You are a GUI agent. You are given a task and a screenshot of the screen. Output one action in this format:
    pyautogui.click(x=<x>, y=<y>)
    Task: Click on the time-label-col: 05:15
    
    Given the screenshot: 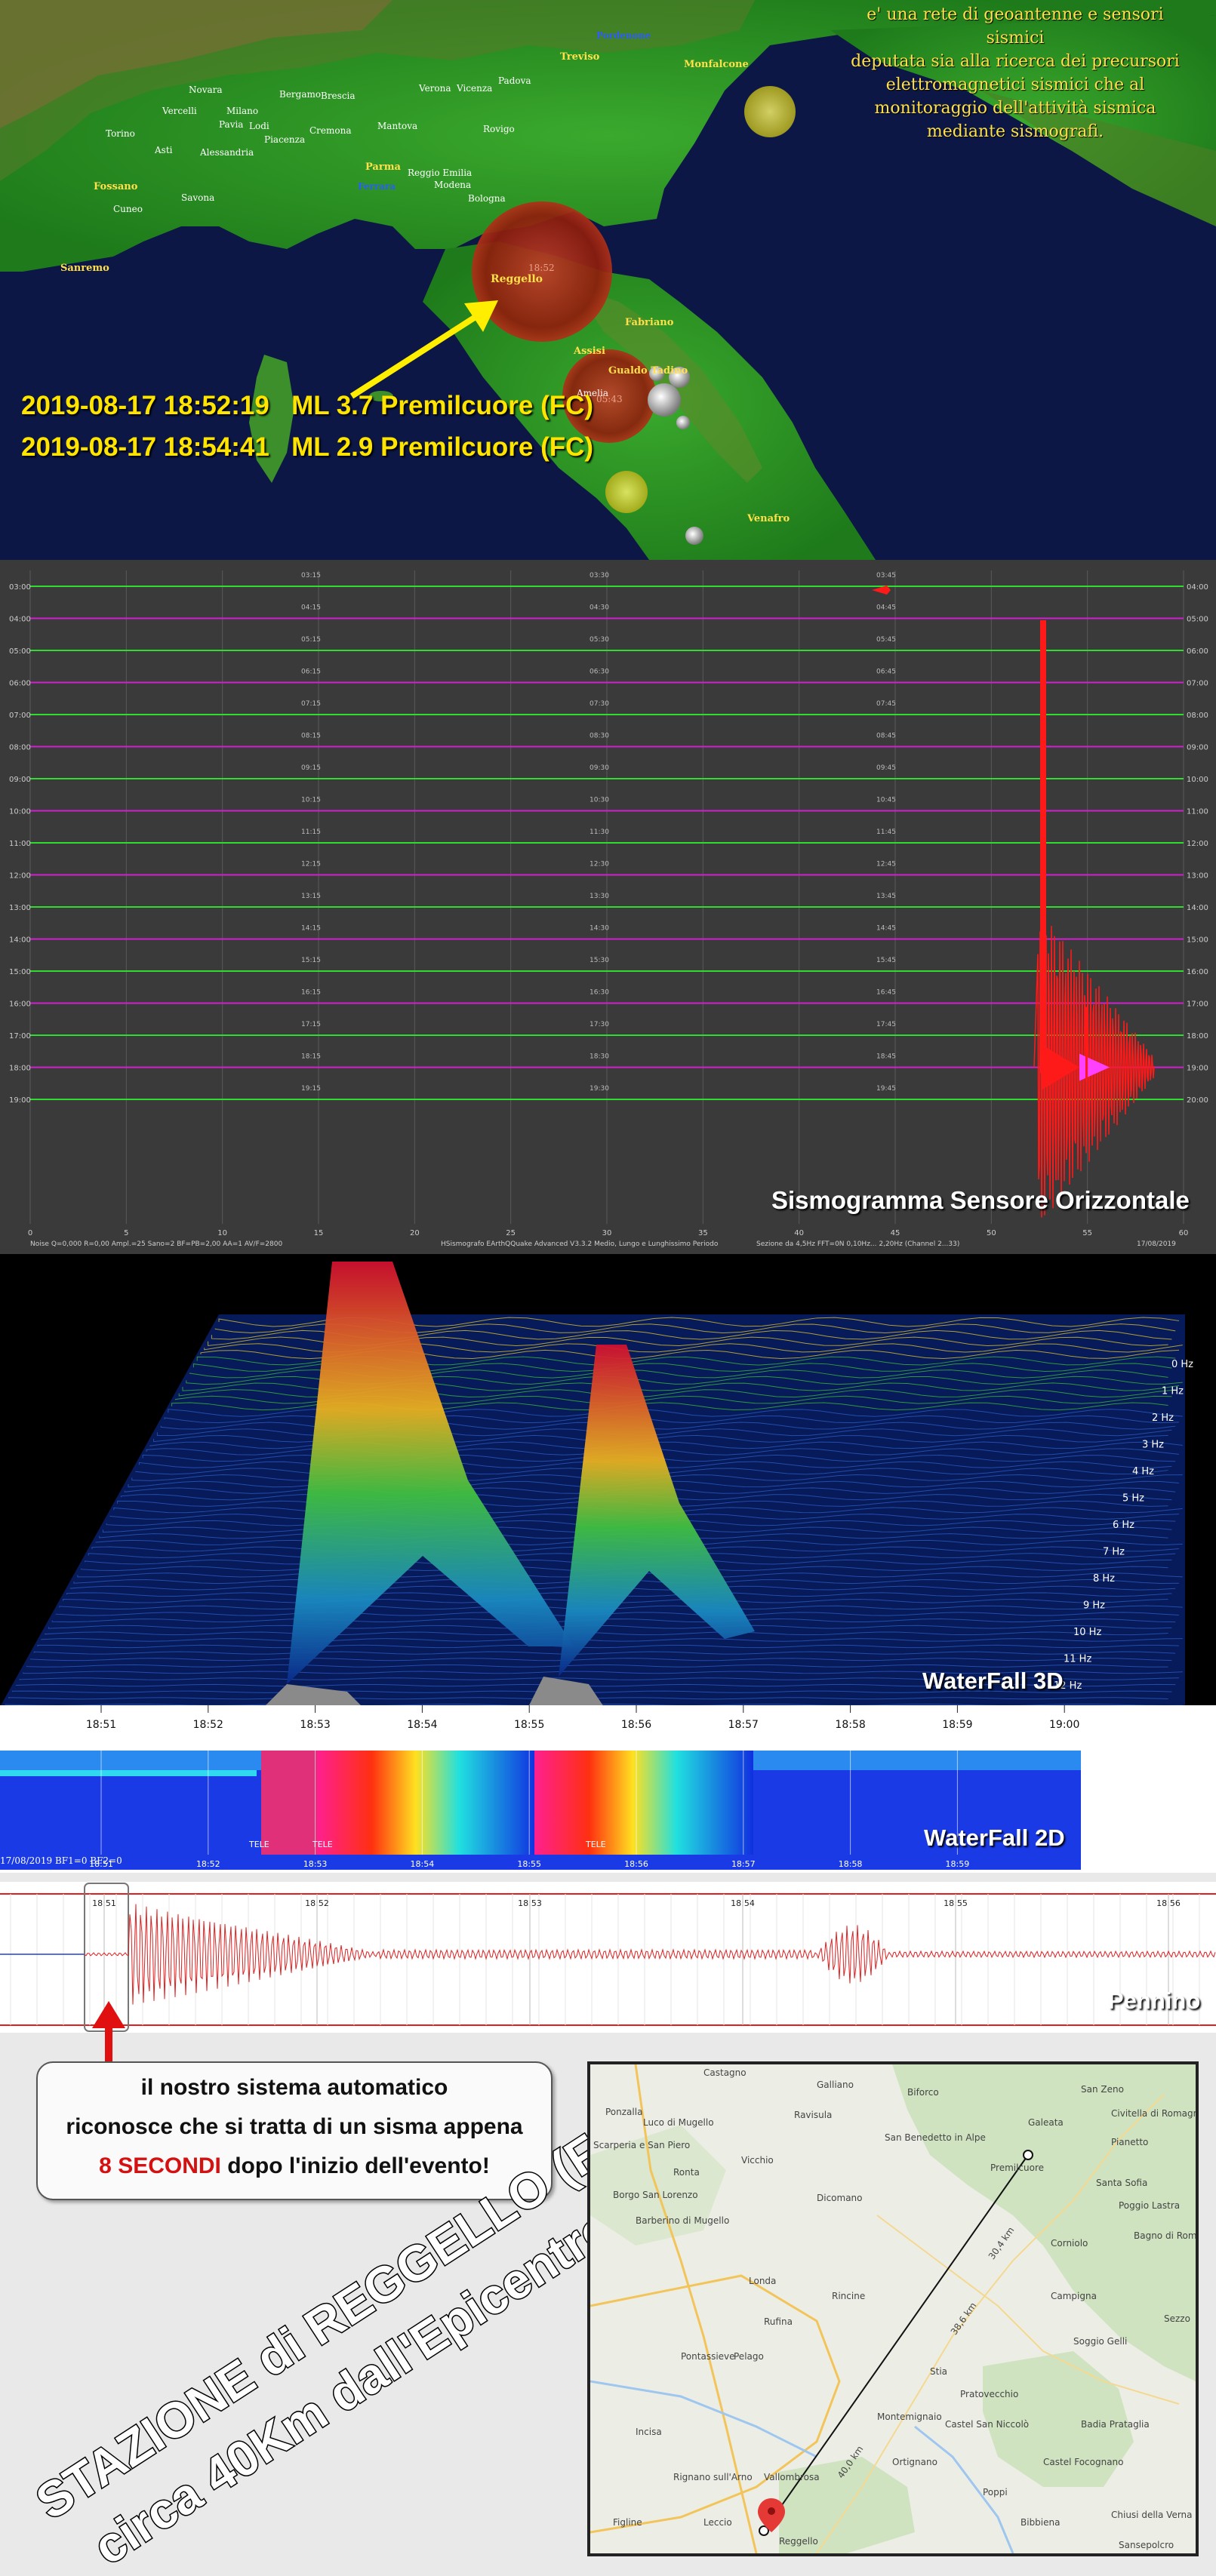 What is the action you would take?
    pyautogui.click(x=311, y=640)
    